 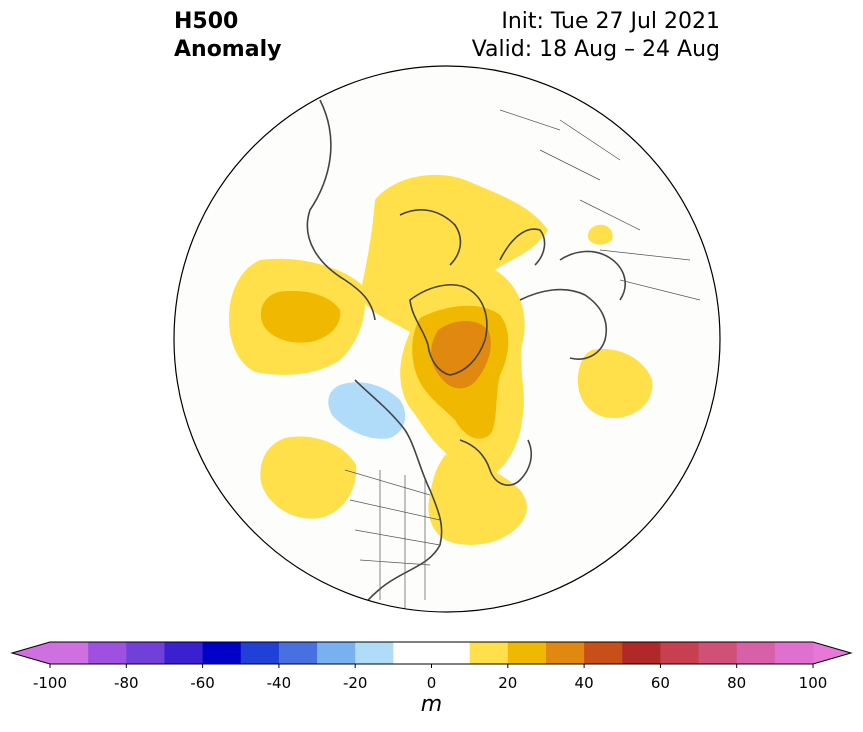 I want to click on anomaly-region-arctic-core, so click(x=461, y=355).